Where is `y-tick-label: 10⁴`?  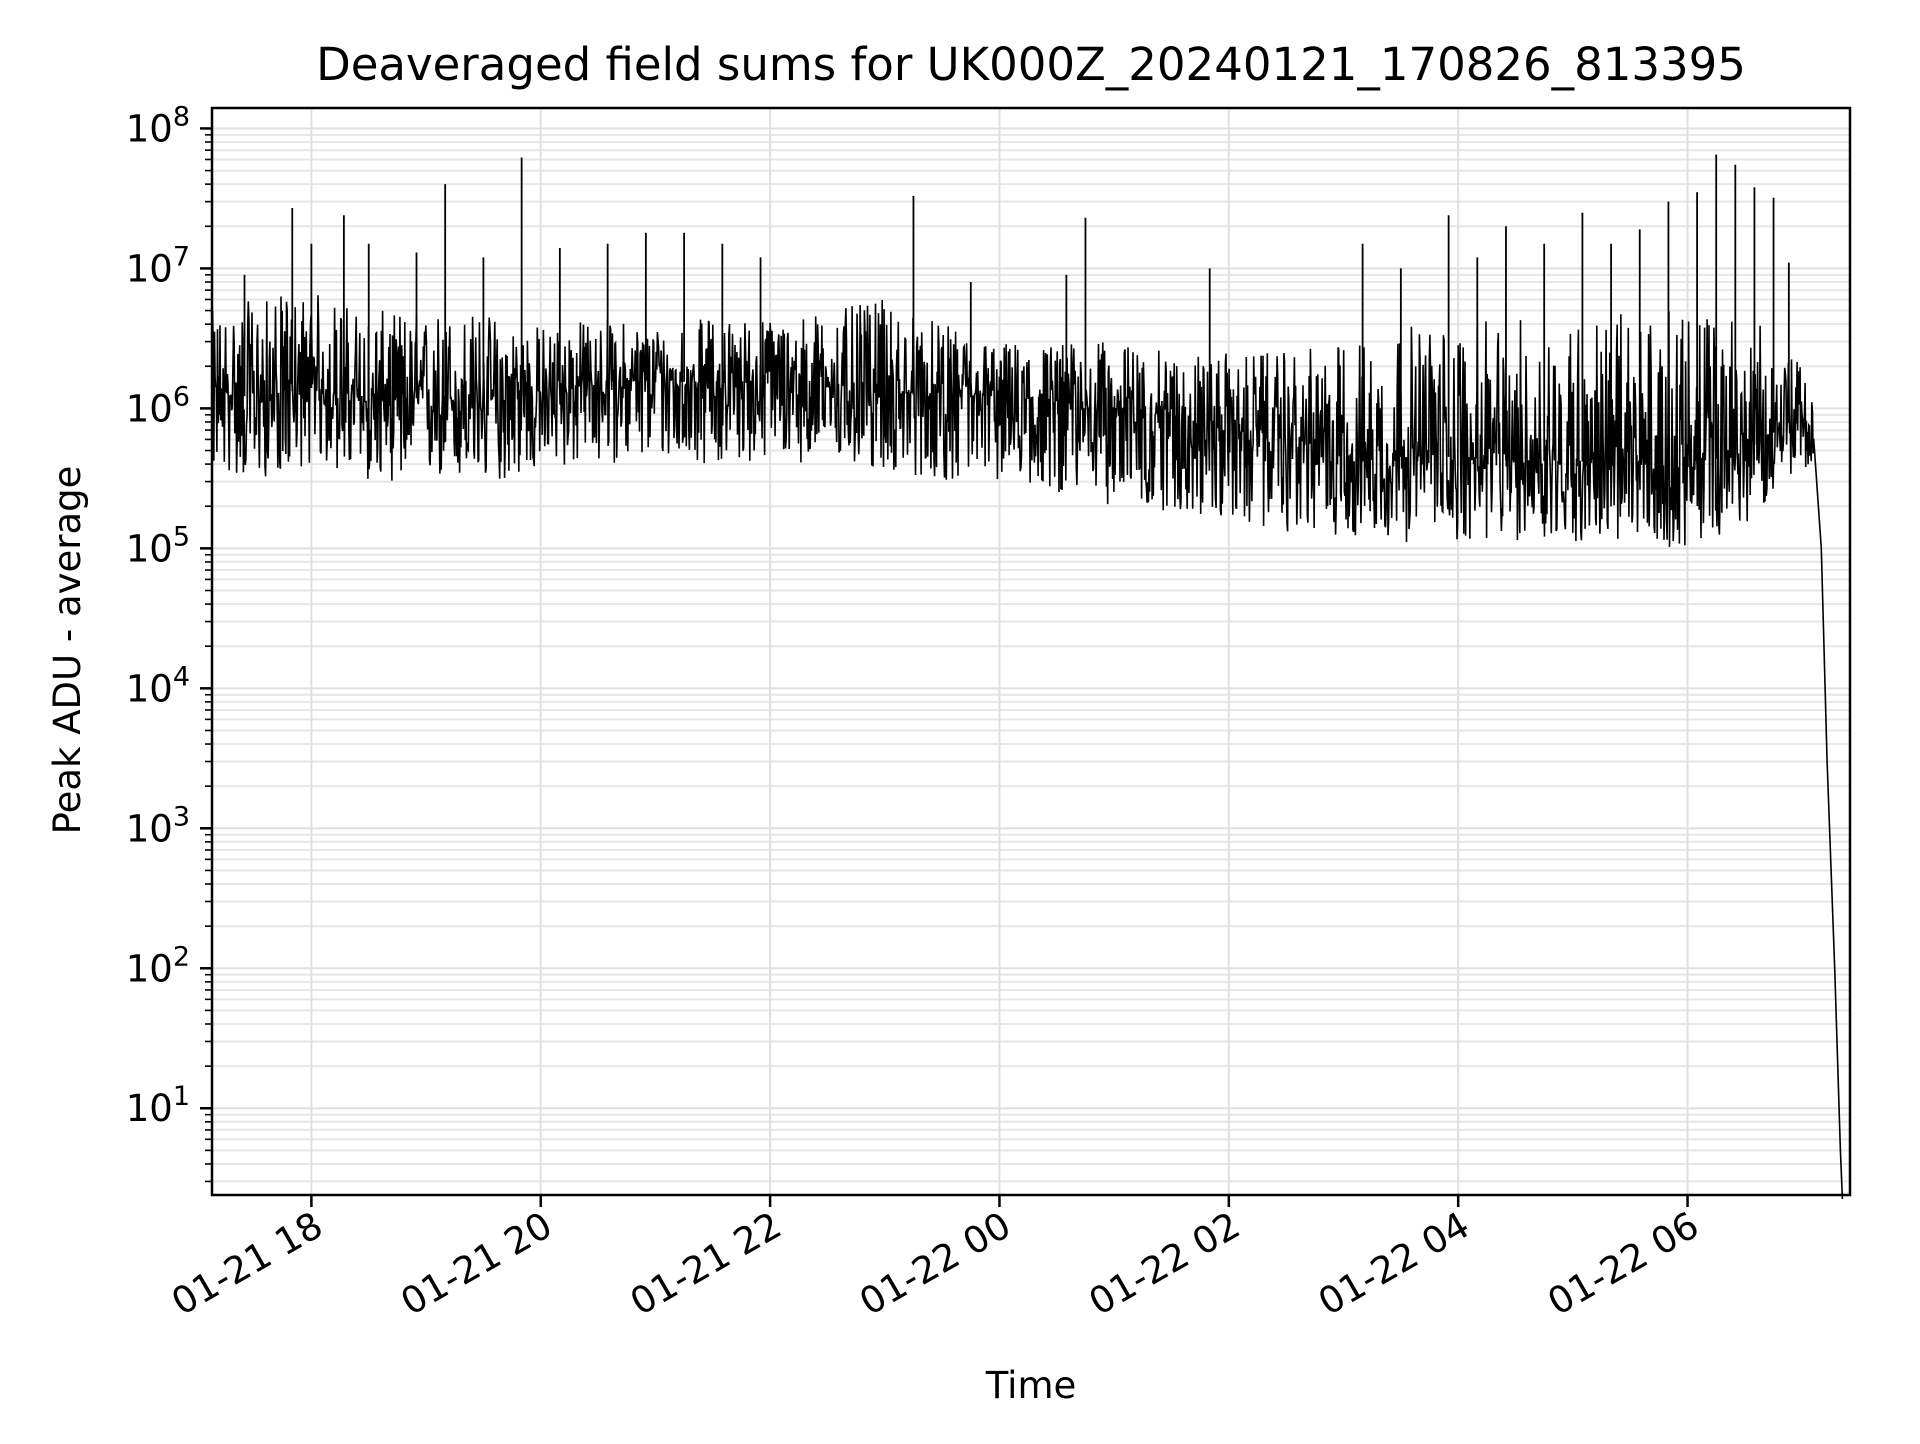 y-tick-label: 10⁴ is located at coordinates (158, 685).